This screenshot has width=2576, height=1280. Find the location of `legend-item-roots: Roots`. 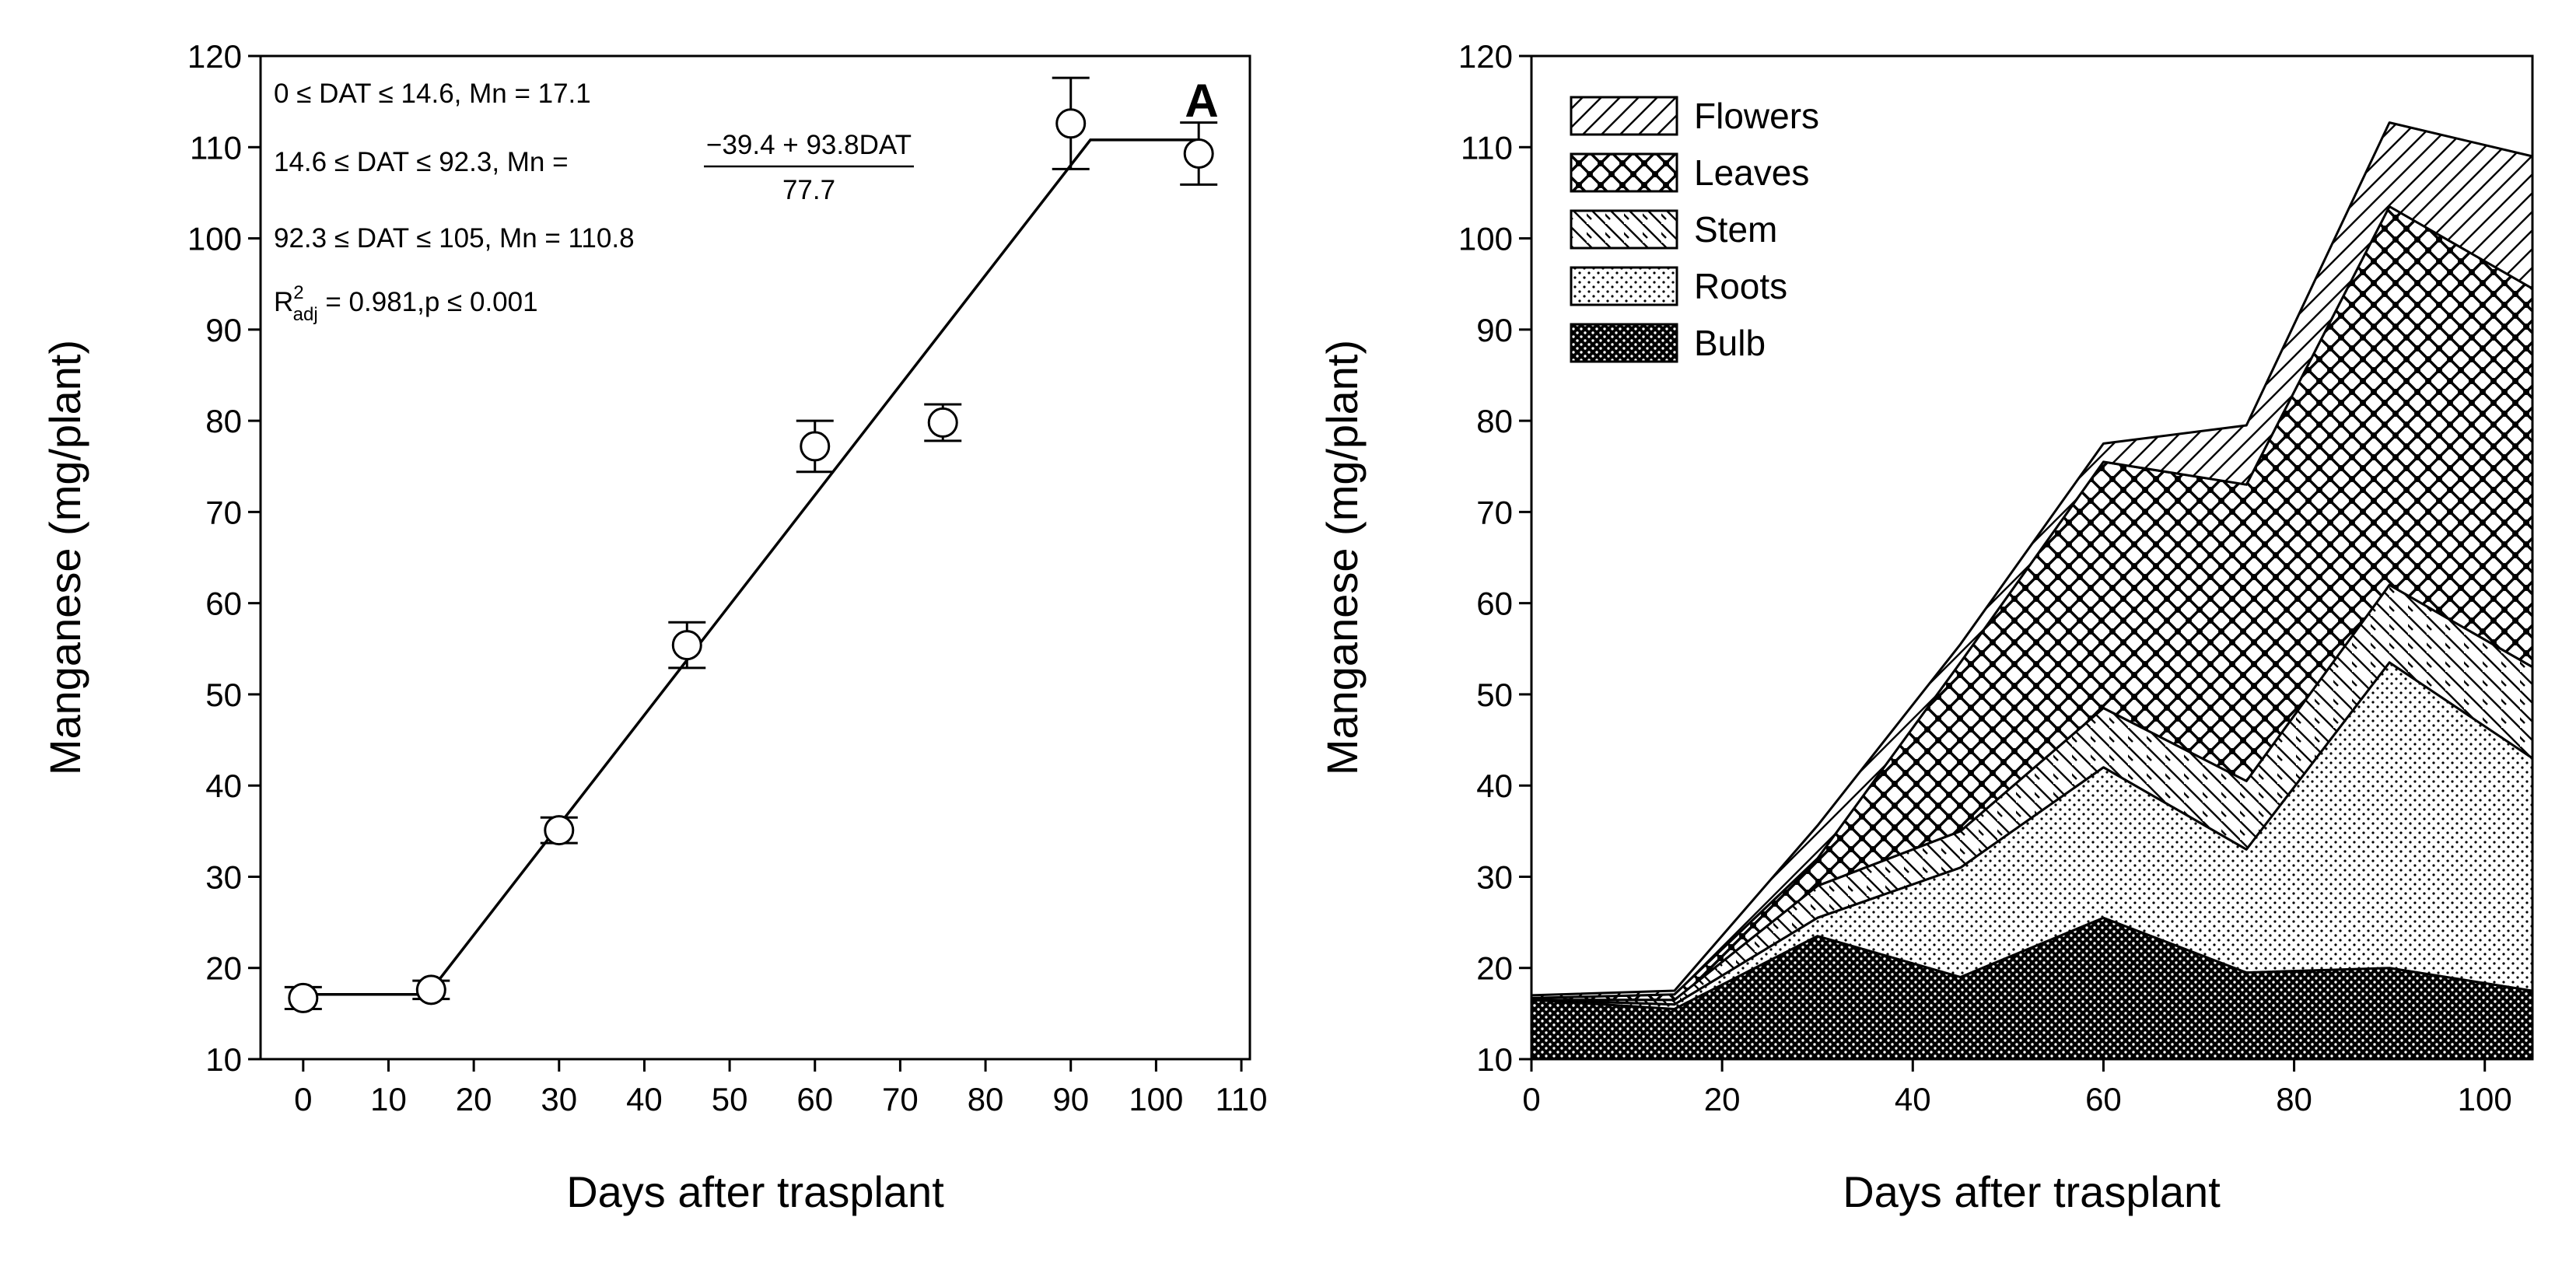

legend-item-roots: Roots is located at coordinates (1679, 286).